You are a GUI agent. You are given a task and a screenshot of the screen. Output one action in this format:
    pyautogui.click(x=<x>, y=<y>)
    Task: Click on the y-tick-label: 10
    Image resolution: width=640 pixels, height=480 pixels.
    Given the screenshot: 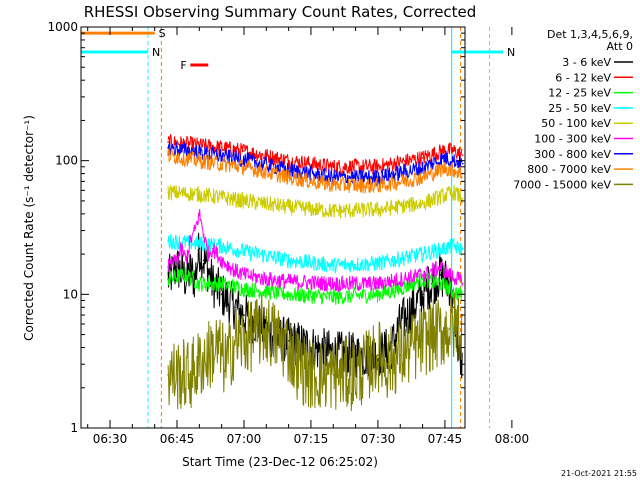 What is the action you would take?
    pyautogui.click(x=70, y=294)
    